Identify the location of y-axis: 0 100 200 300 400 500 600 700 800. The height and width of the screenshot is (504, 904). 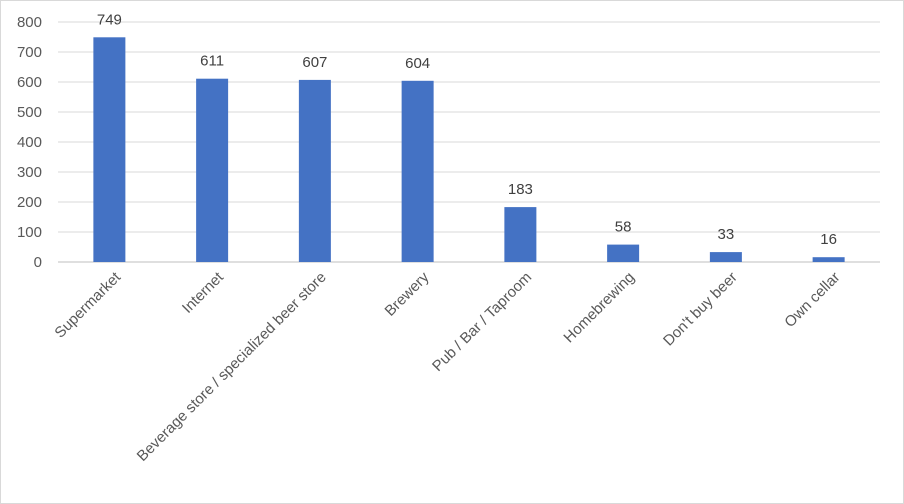
(29, 142).